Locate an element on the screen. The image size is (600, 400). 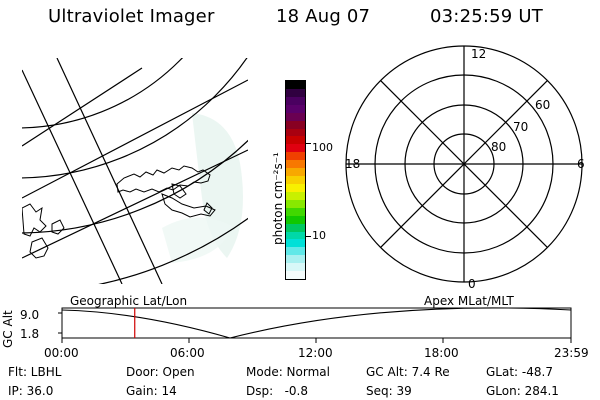
mlt-label-18: 18 is located at coordinates (353, 164).